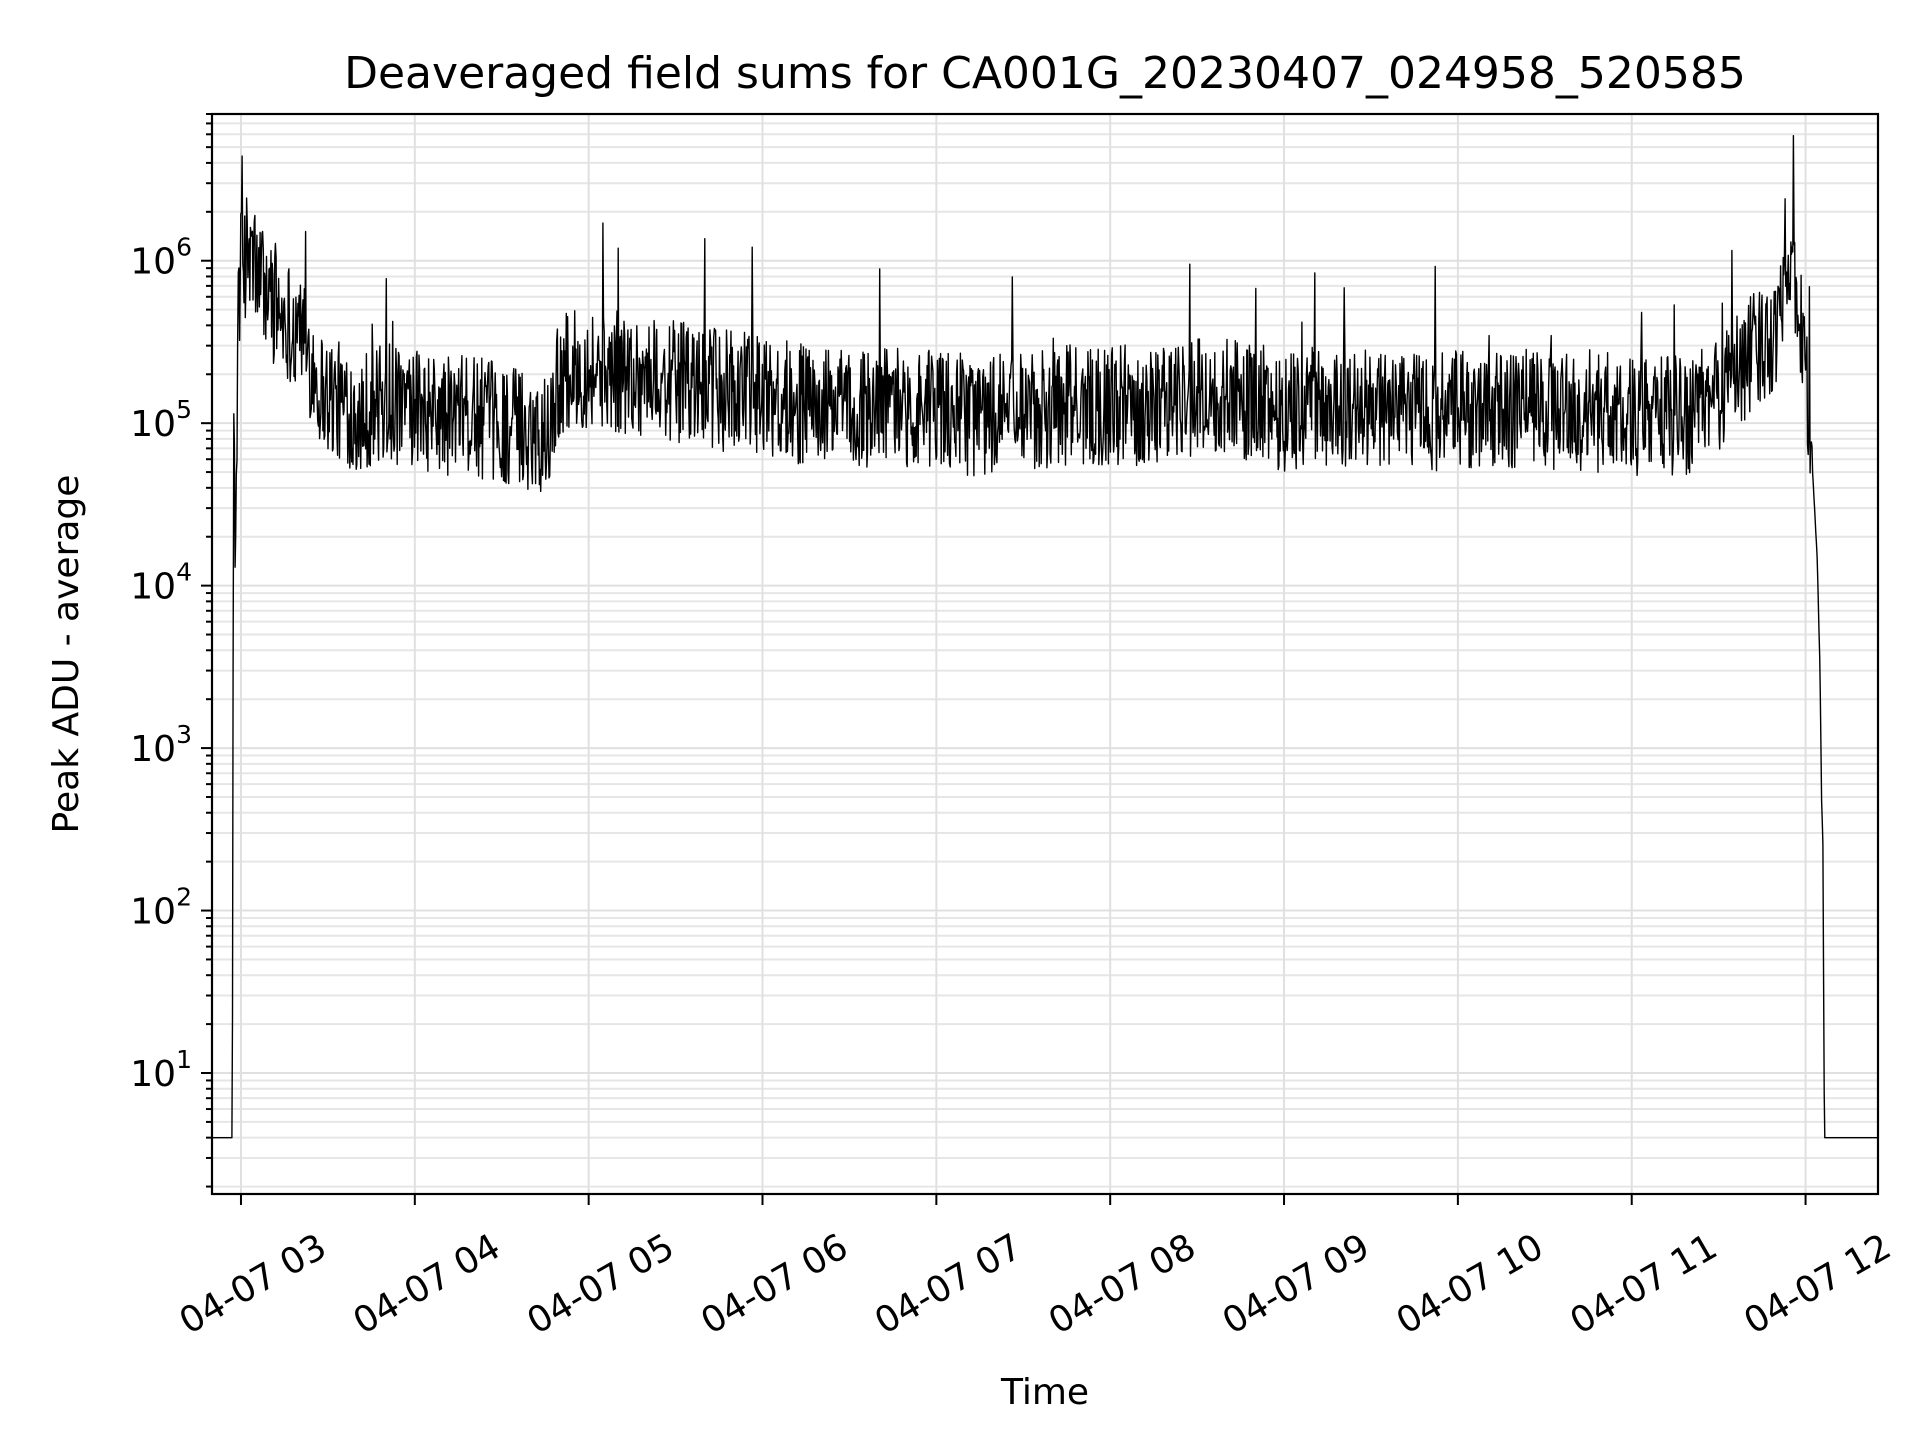 The width and height of the screenshot is (1920, 1440). What do you see at coordinates (1296, 1284) in the screenshot?
I see `x-tick-label: 04-07 09` at bounding box center [1296, 1284].